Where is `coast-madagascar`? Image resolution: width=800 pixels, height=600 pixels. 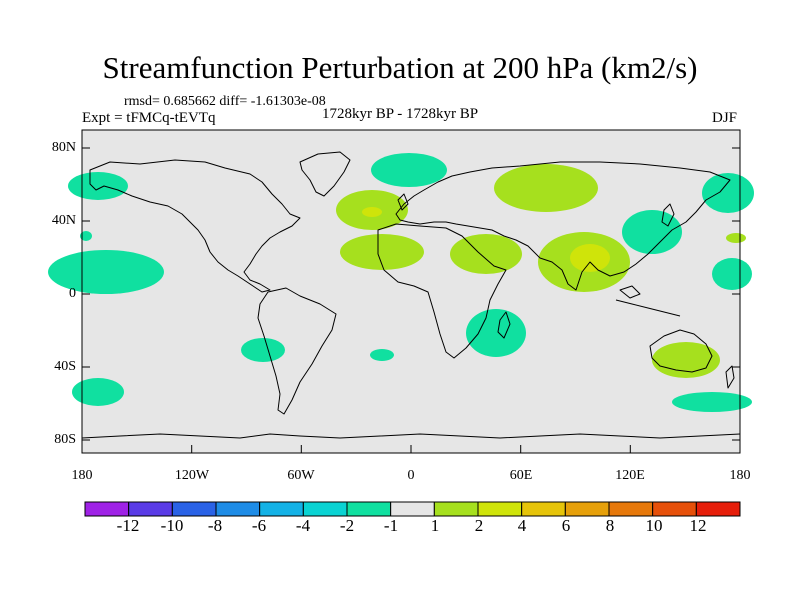
coast-madagascar is located at coordinates (504, 325).